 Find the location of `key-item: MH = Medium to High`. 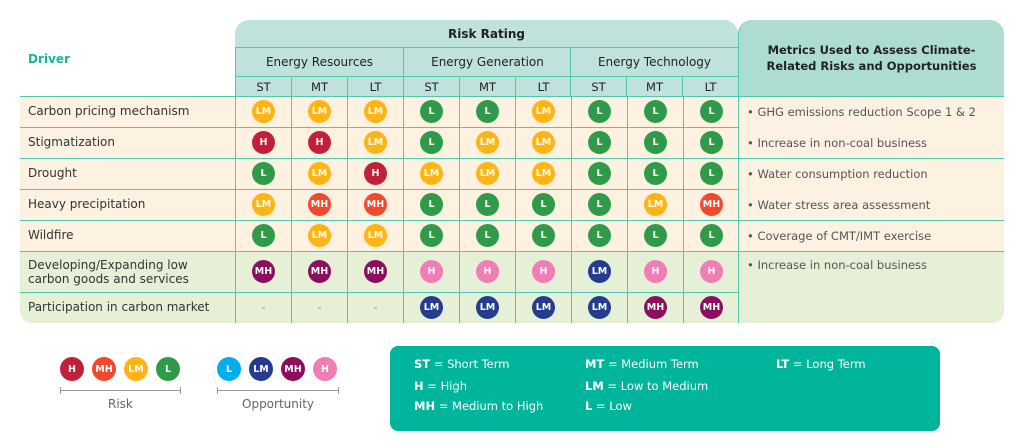

key-item: MH = Medium to High is located at coordinates (478, 406).